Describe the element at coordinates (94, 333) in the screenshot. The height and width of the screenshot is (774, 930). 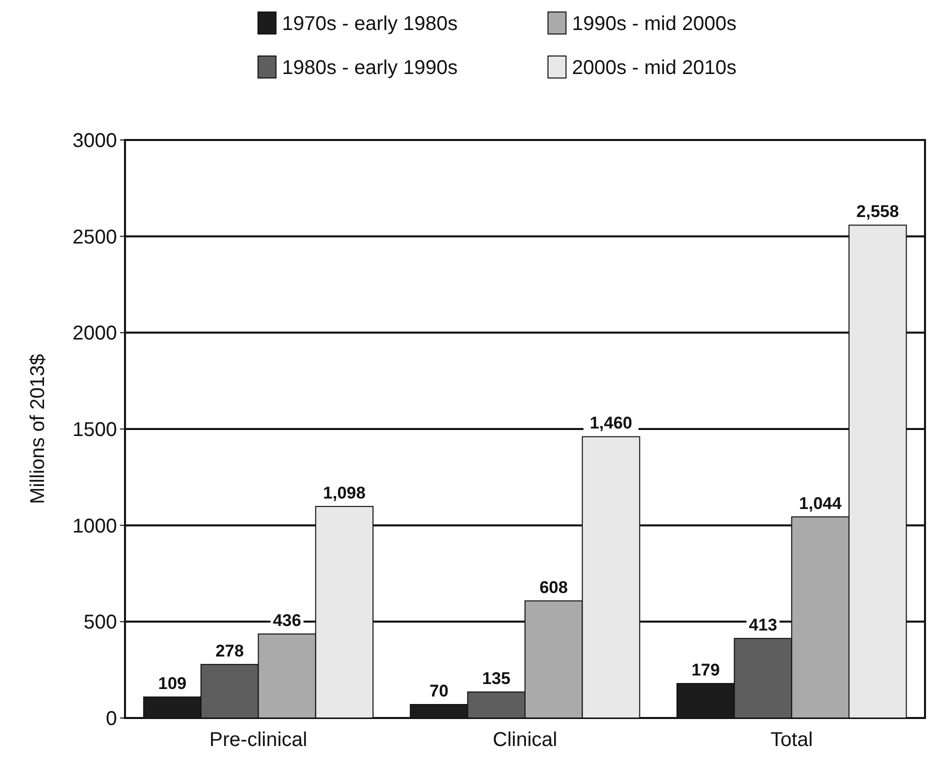
I see `y-tick-label: 2000` at that location.